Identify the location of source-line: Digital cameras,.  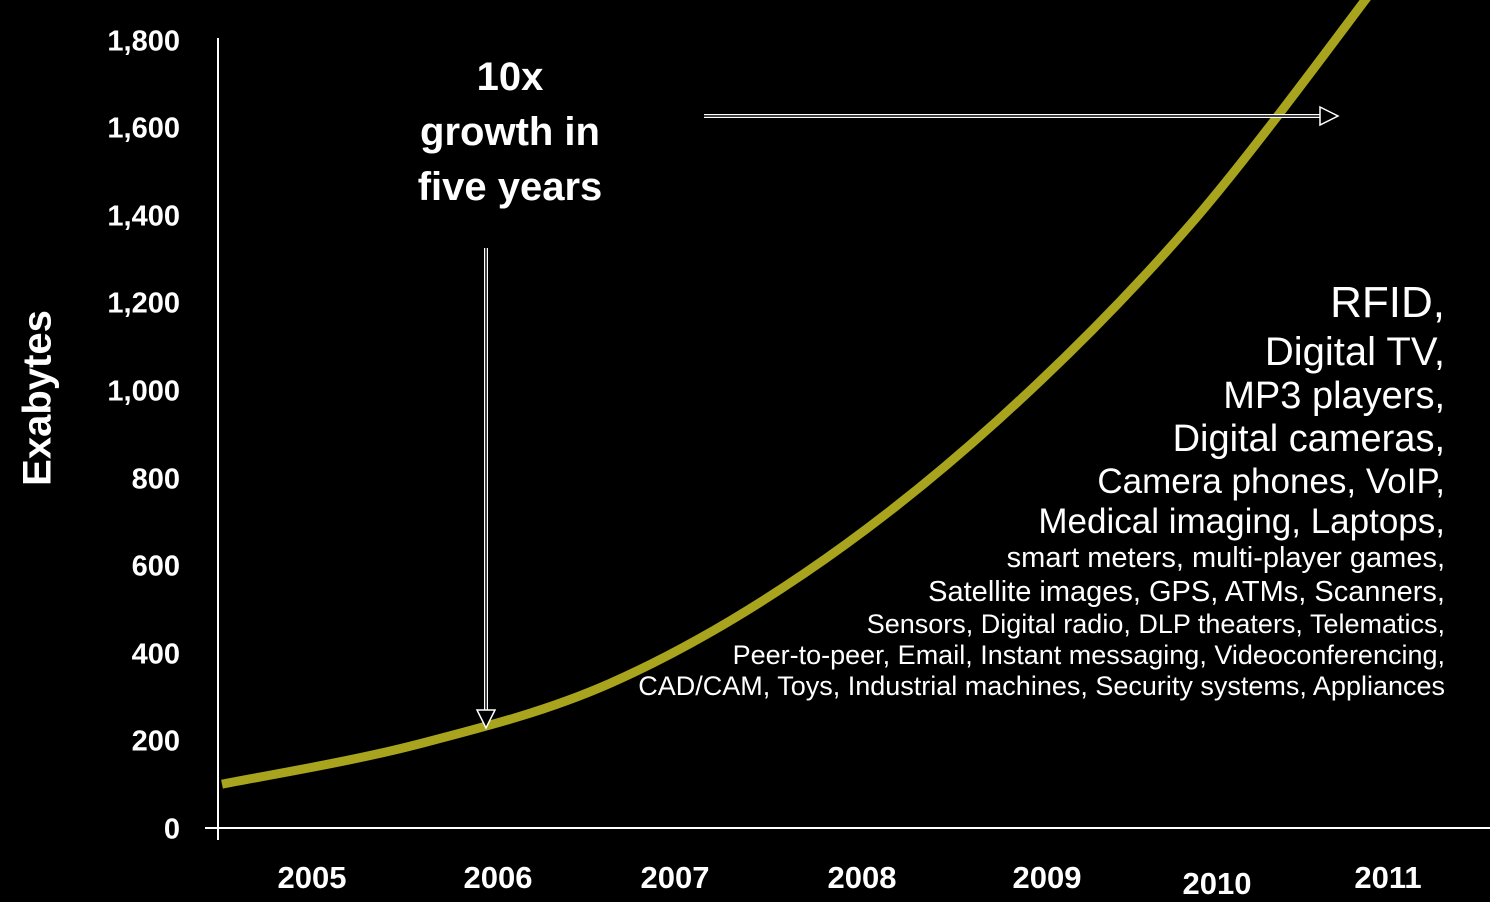
(1308, 439).